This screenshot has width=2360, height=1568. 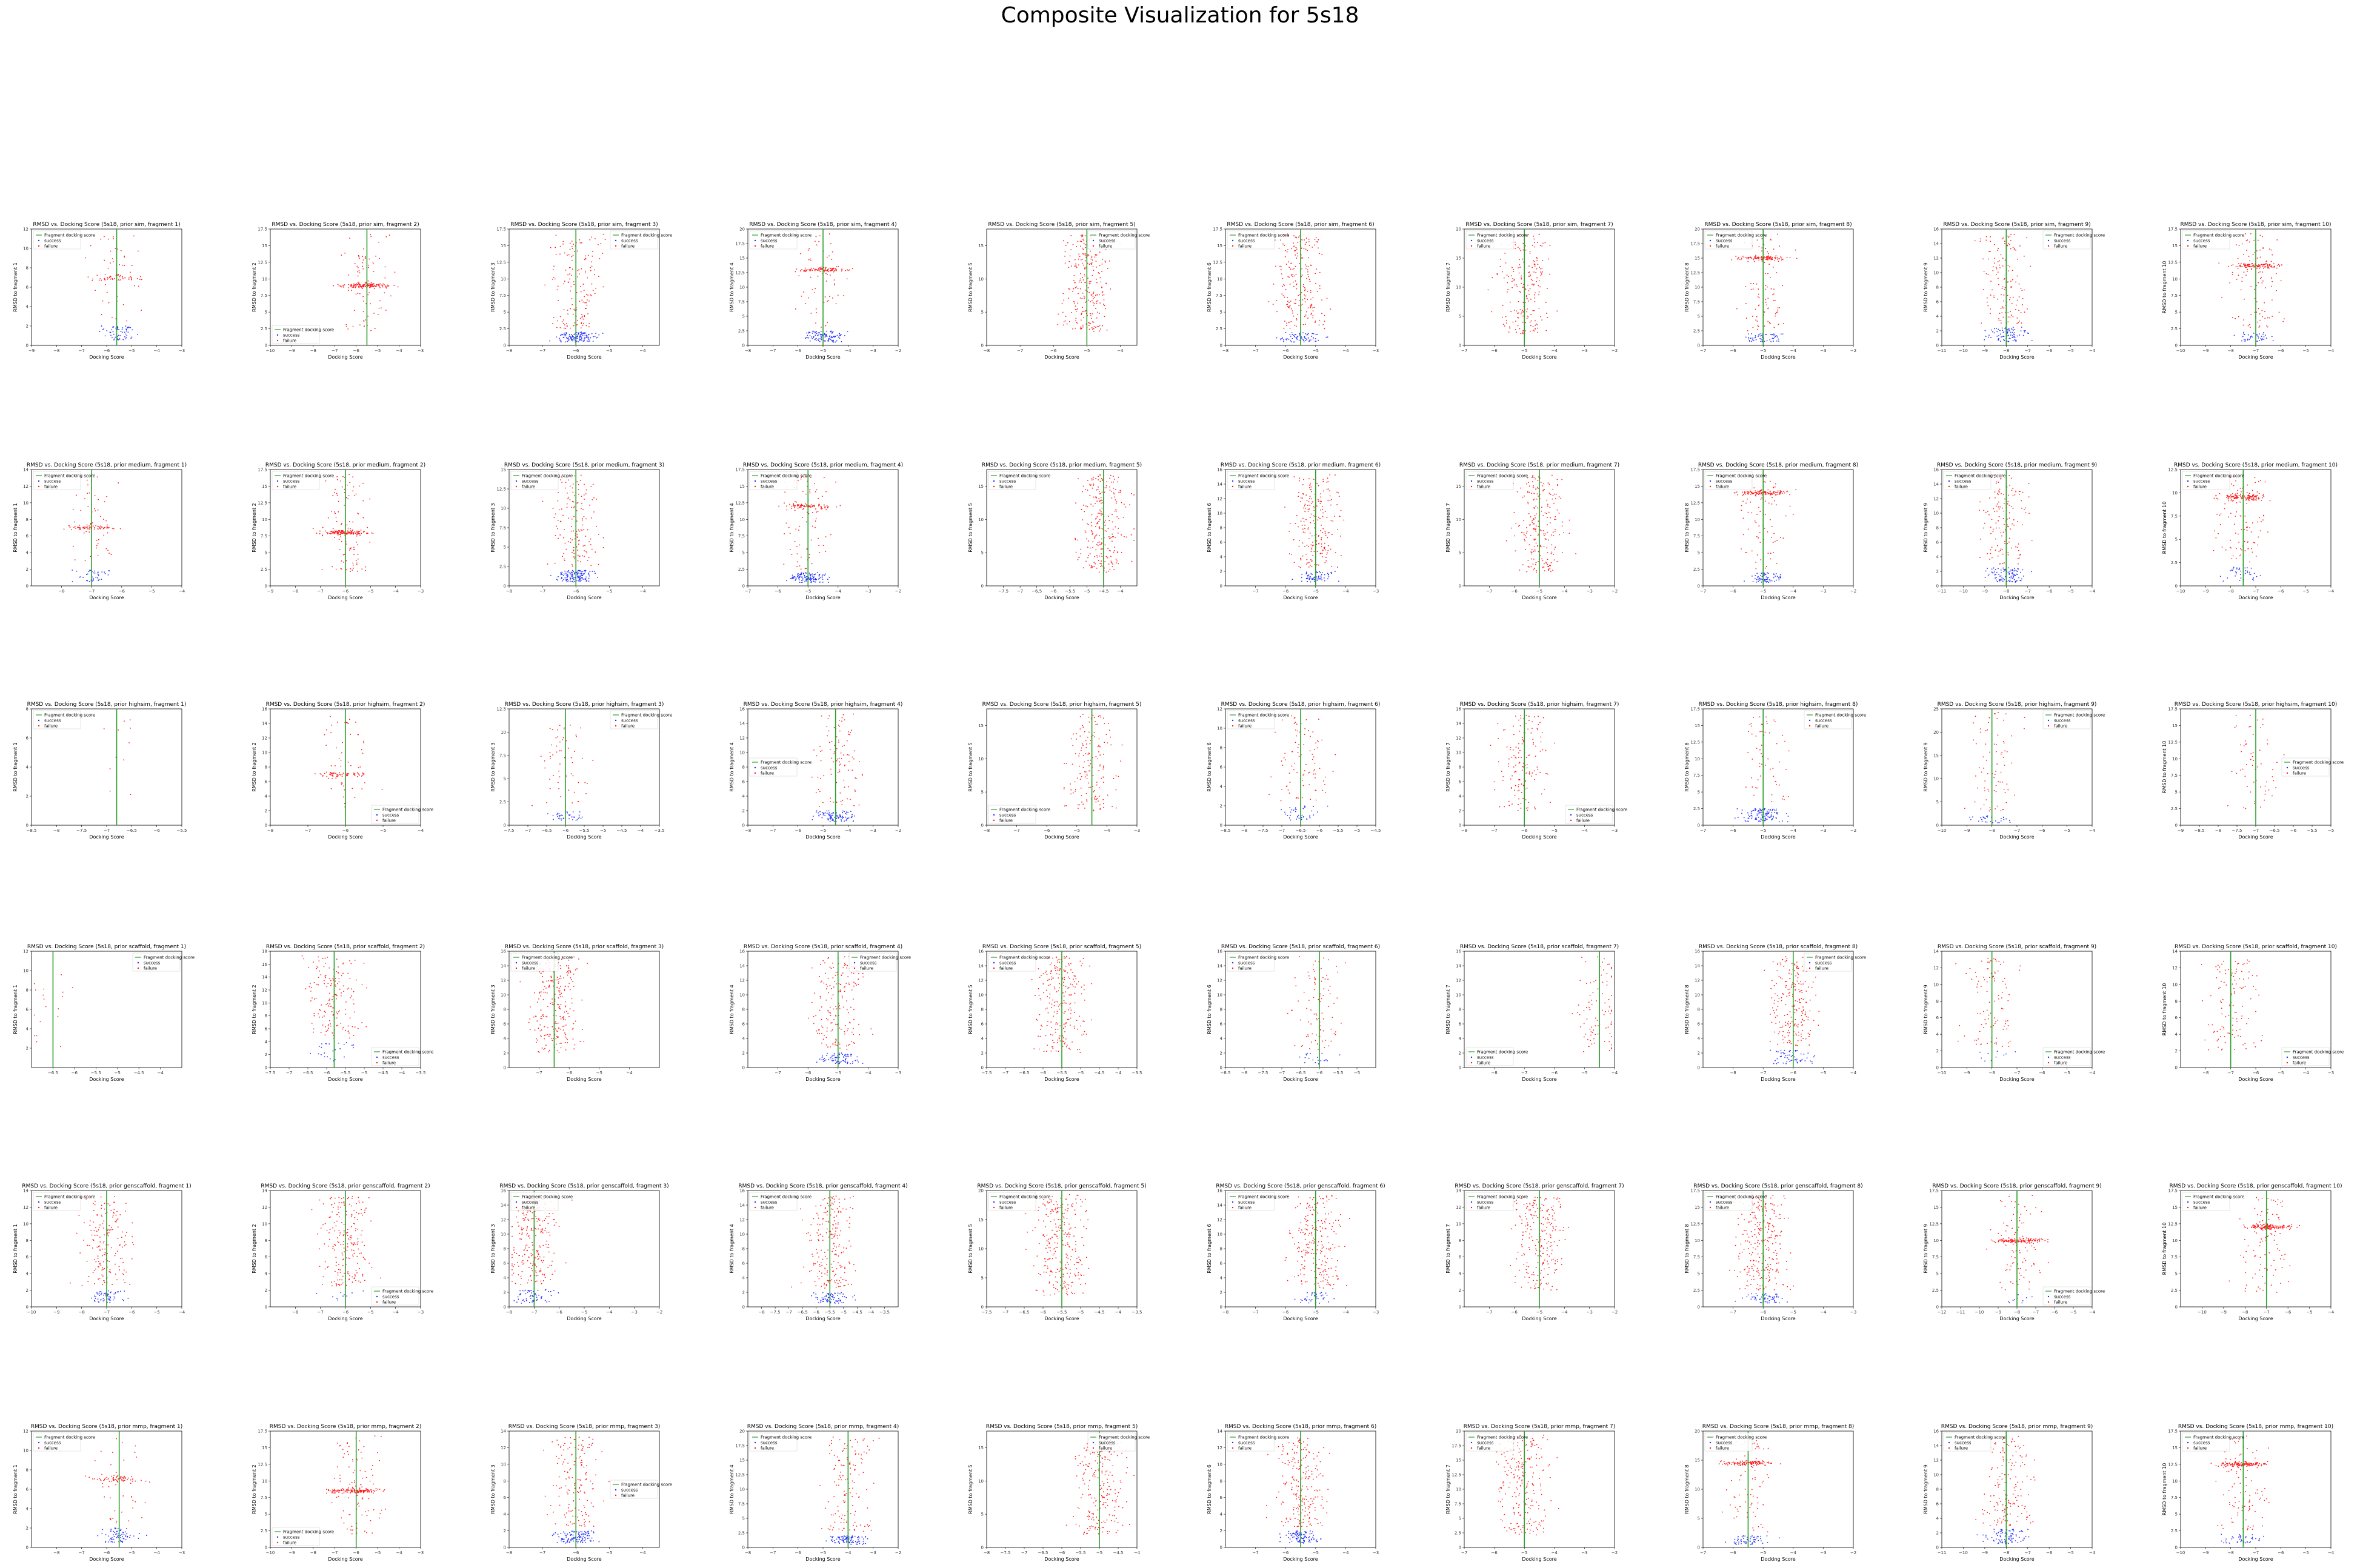 I want to click on x-tick-label: −6.5, so click(x=1037, y=591).